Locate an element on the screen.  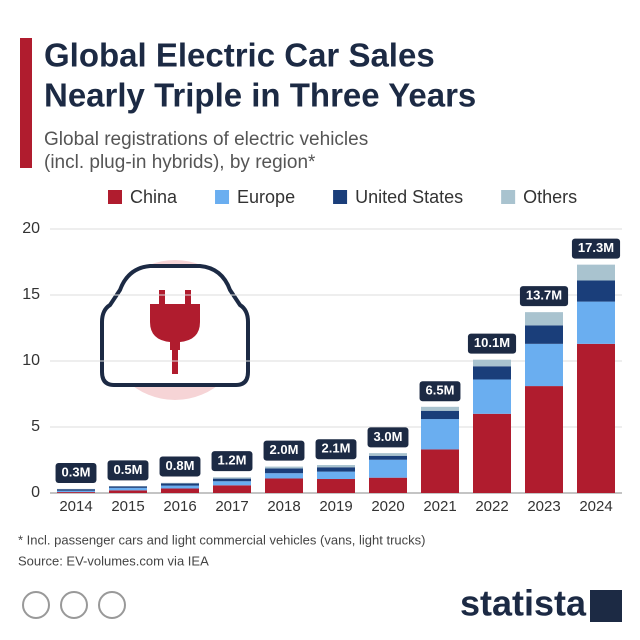
illustration is located at coordinates (175, 330).